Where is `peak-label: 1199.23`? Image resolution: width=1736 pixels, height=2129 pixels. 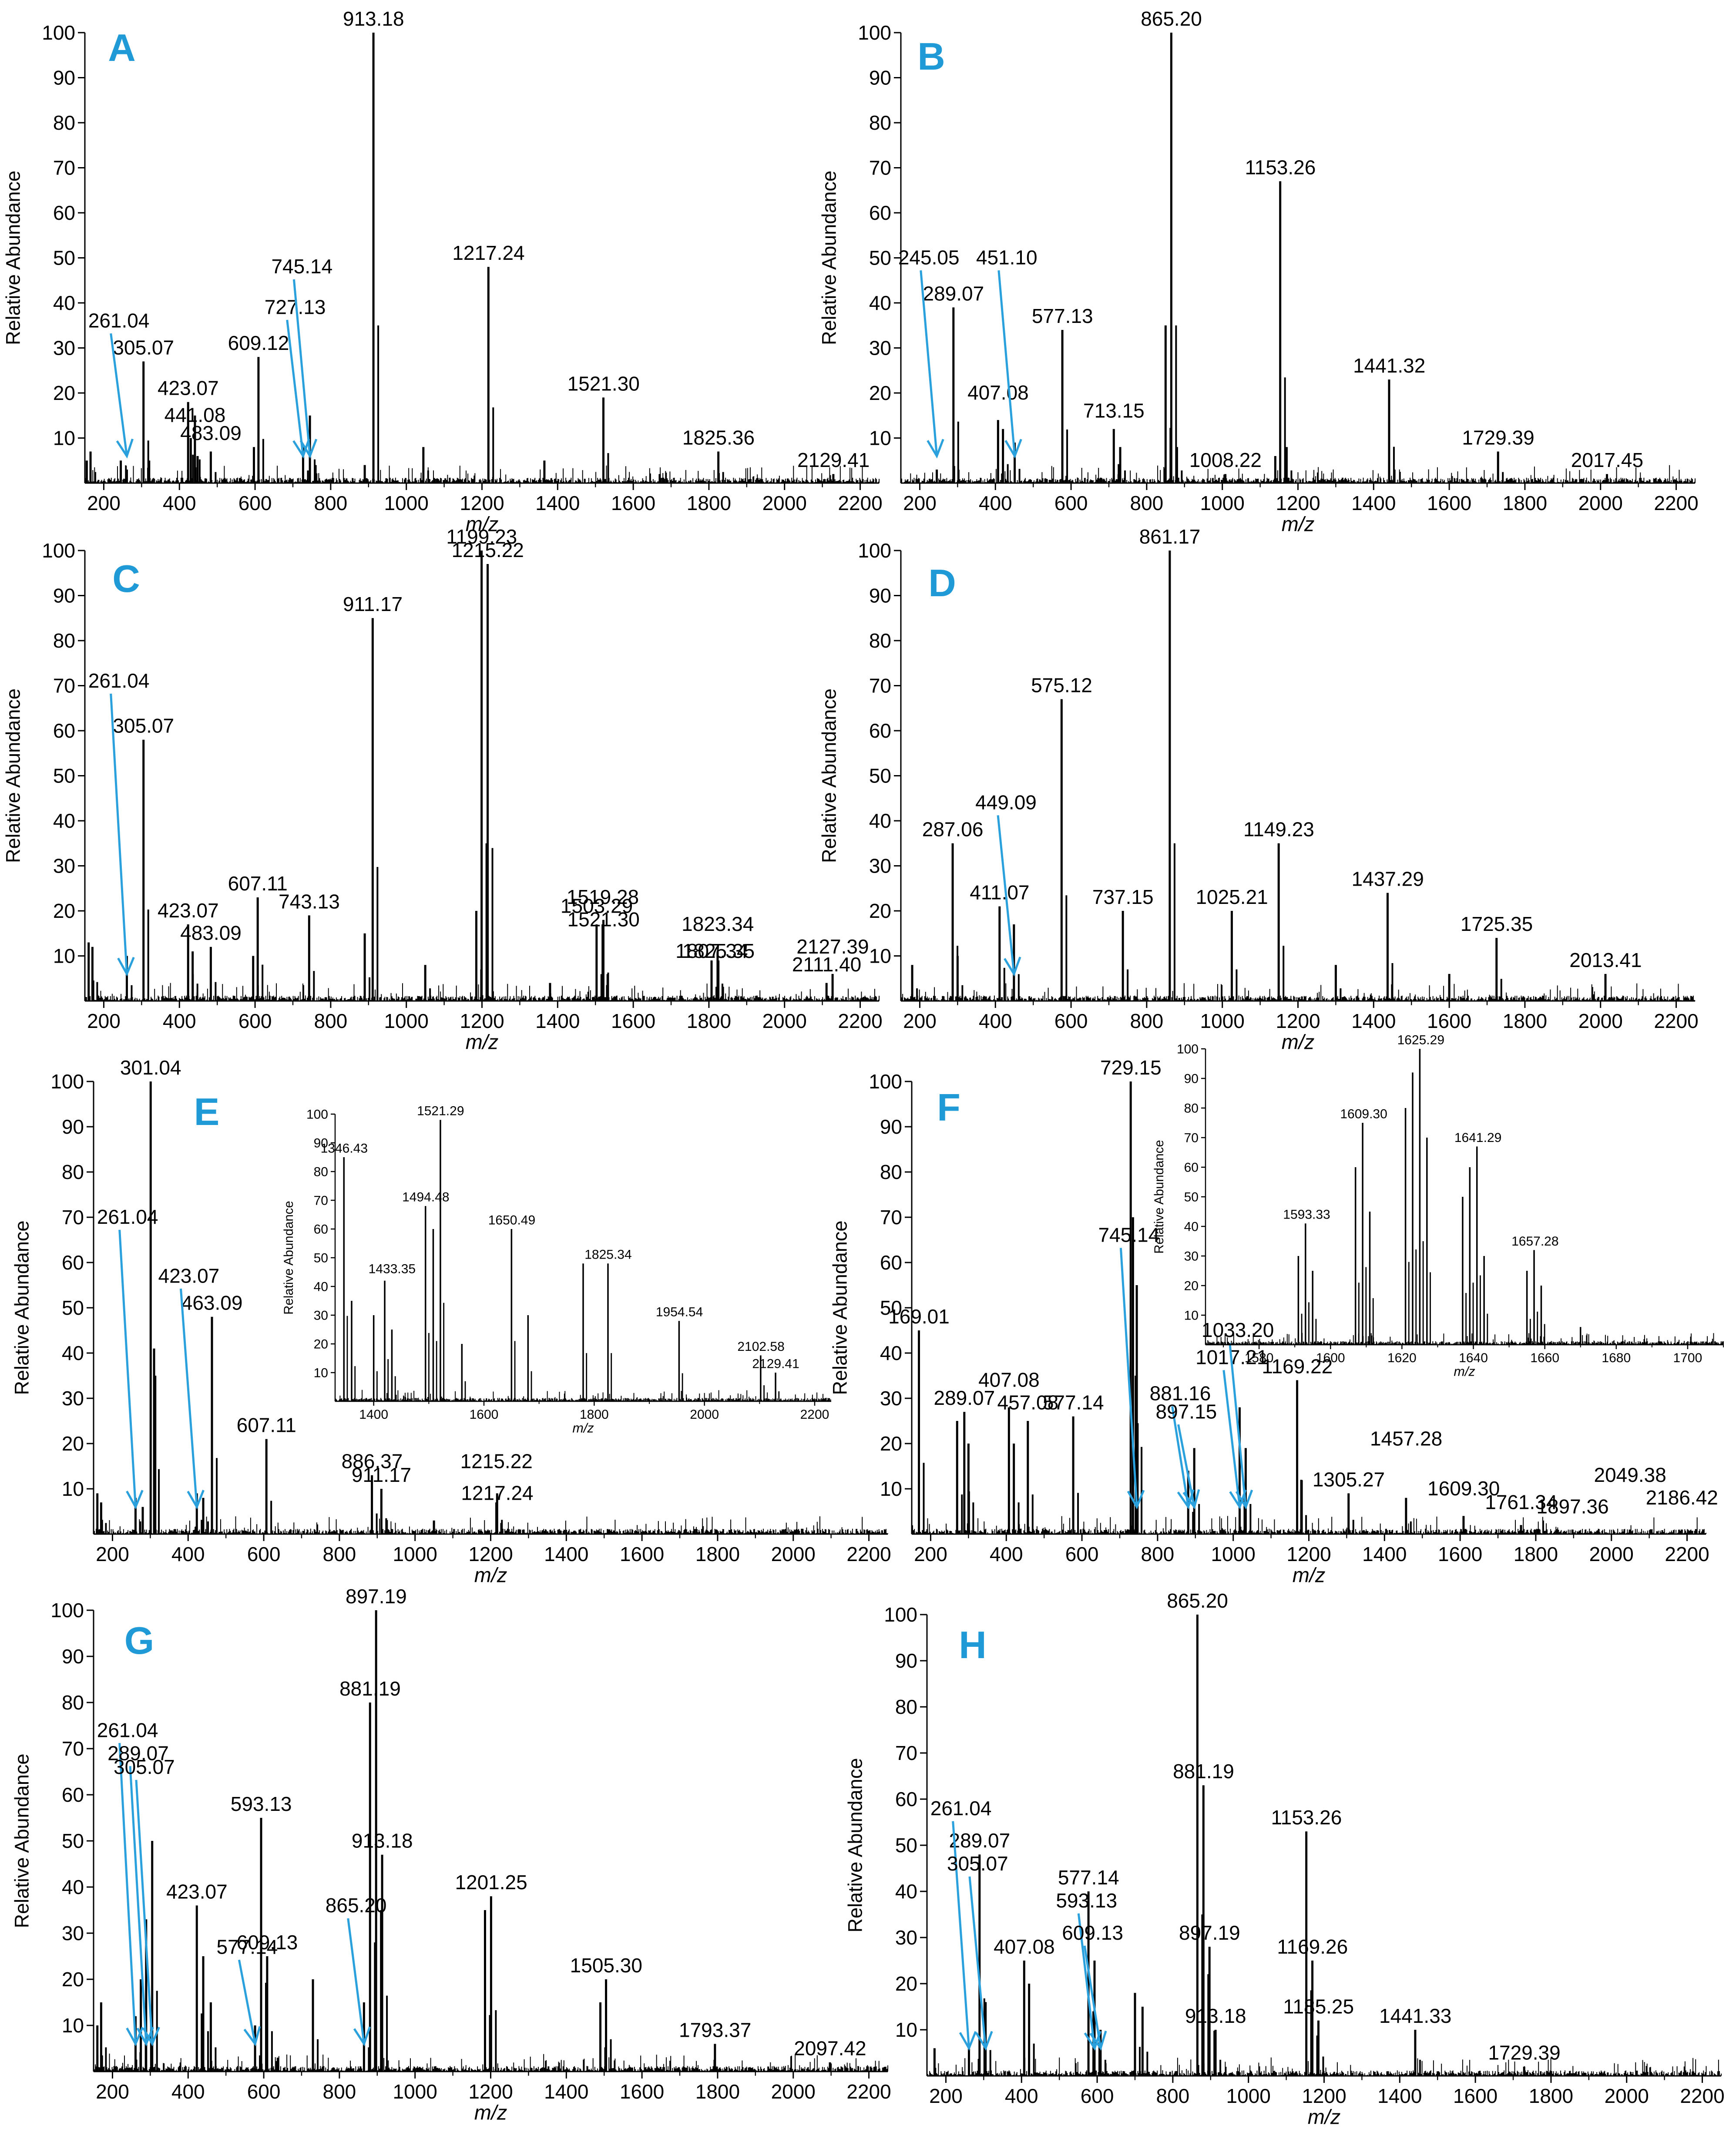 peak-label: 1199.23 is located at coordinates (481, 536).